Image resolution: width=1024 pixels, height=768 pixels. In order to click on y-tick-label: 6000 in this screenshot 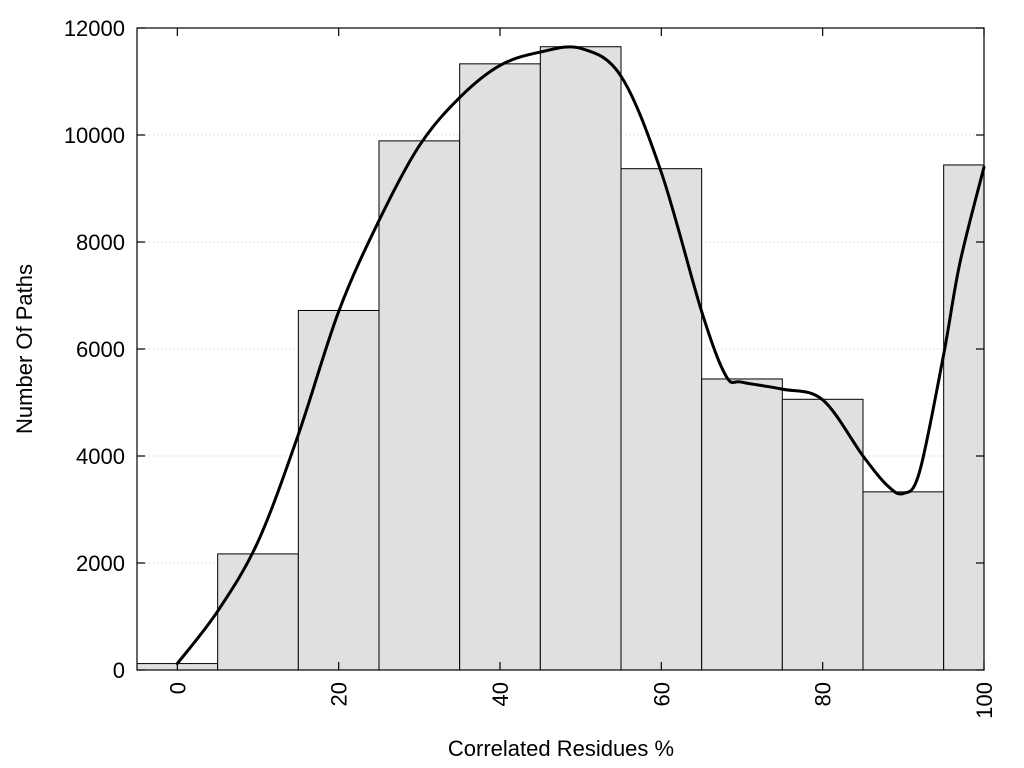, I will do `click(100, 349)`.